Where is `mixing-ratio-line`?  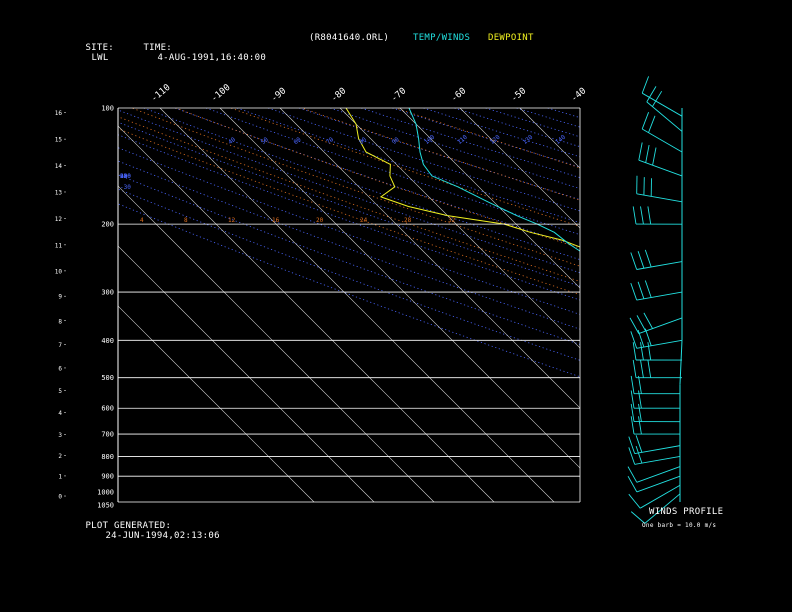 mixing-ratio-line is located at coordinates (772, 421).